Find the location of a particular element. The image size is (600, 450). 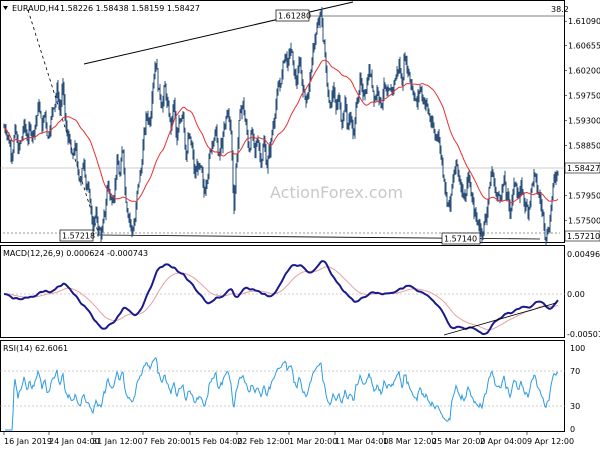

rsi-tick-0: 0 is located at coordinates (572, 429).